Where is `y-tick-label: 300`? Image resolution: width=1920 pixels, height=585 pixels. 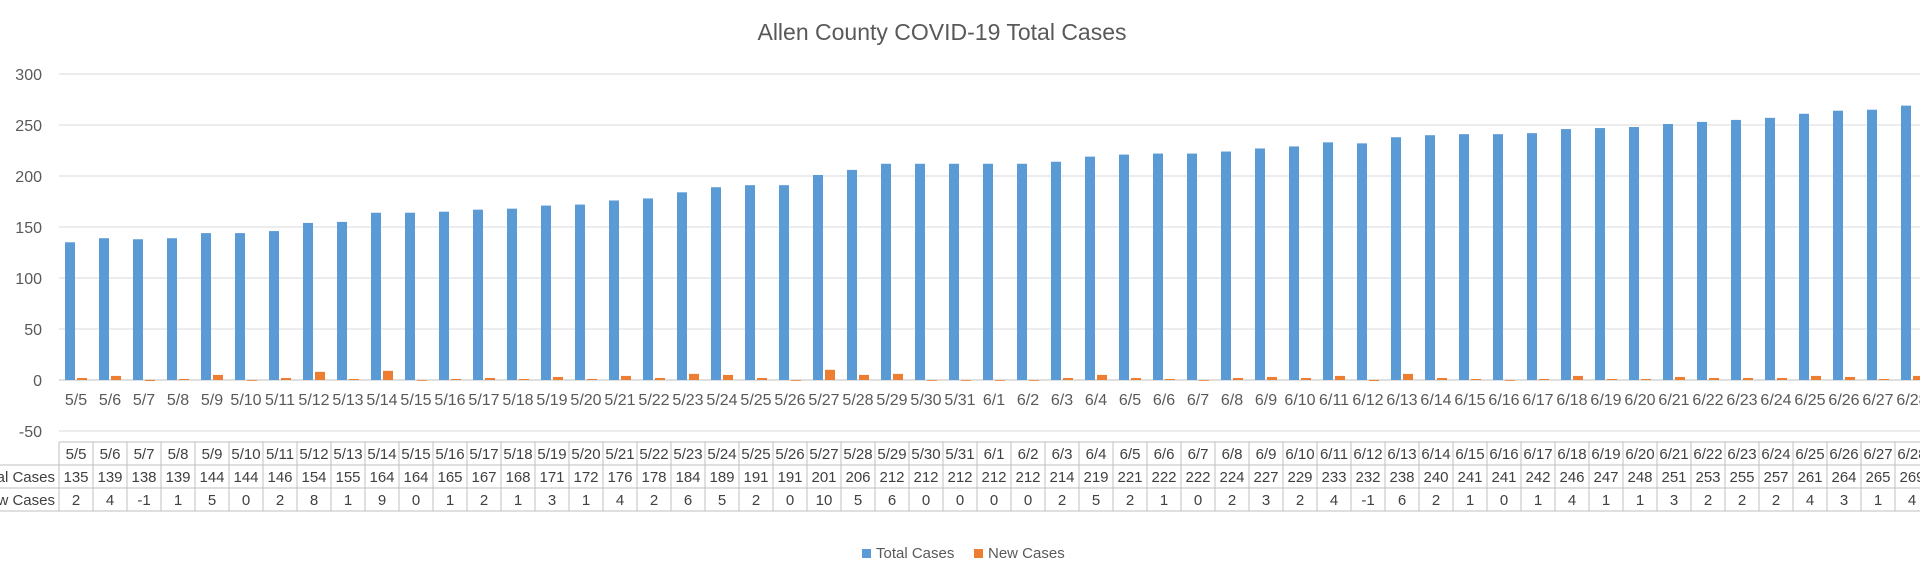 y-tick-label: 300 is located at coordinates (28, 75).